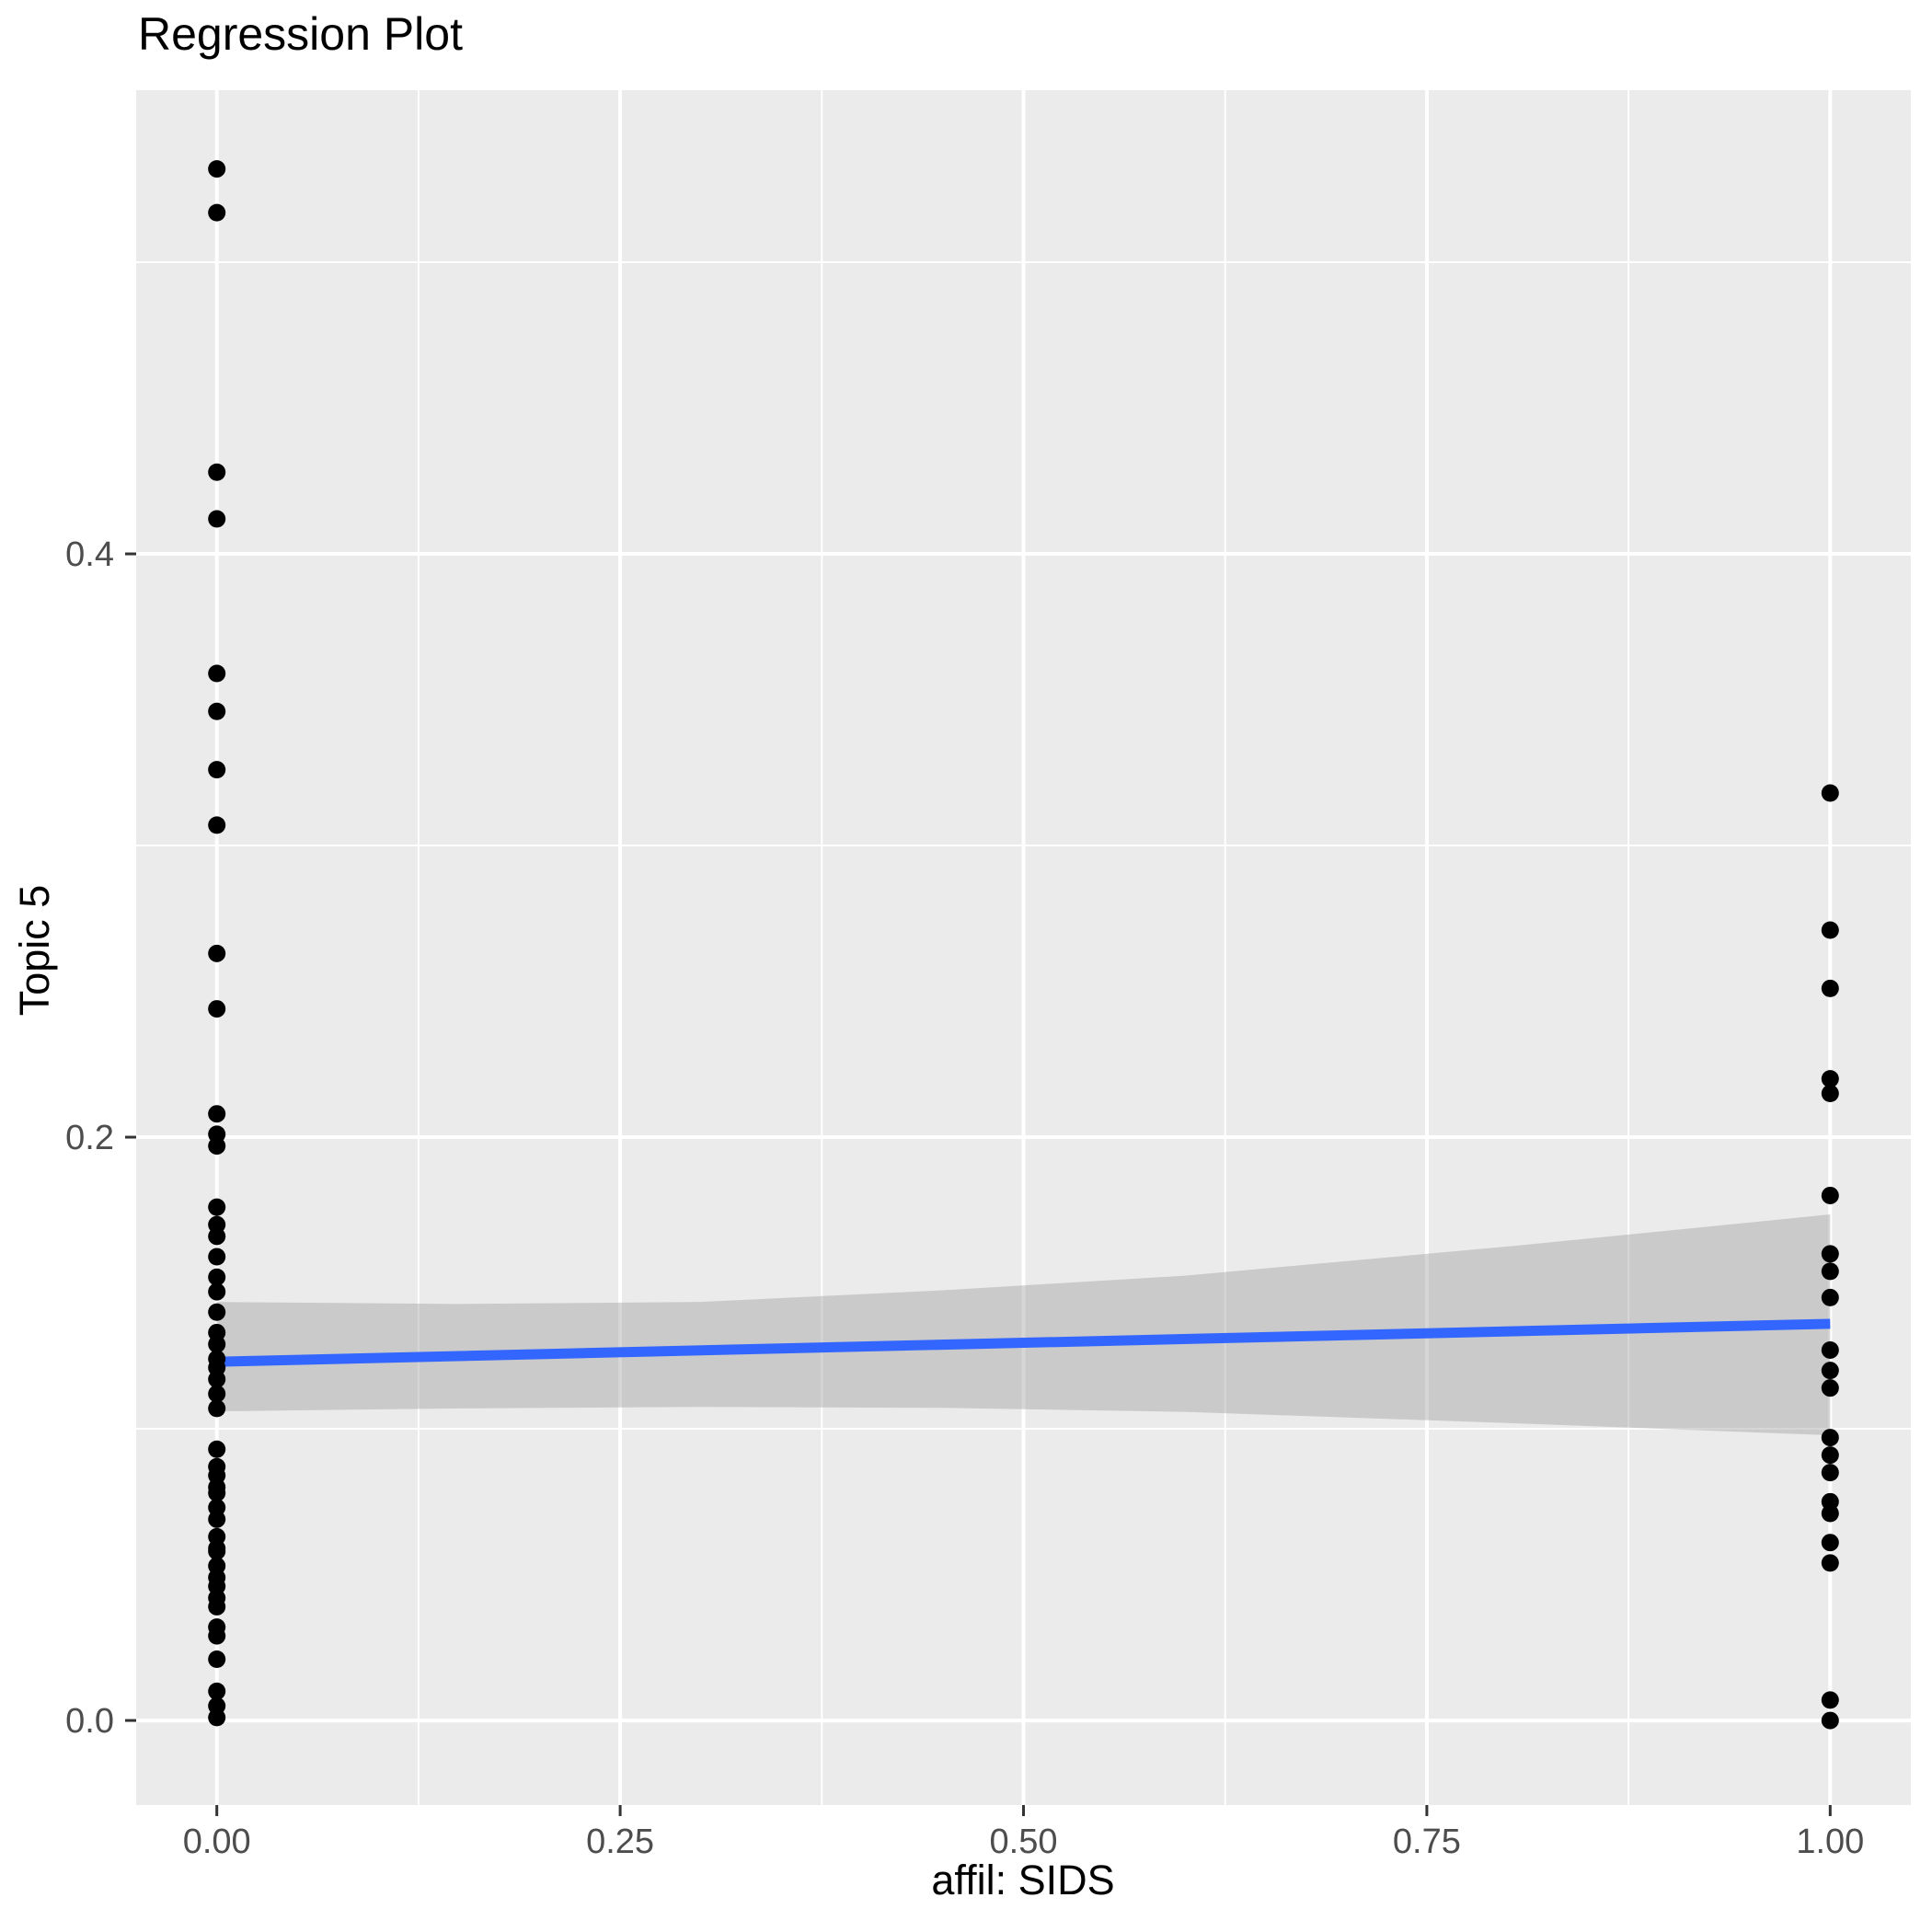 This screenshot has width=1932, height=1932. What do you see at coordinates (1024, 1842) in the screenshot?
I see `x-tick-label: 0.50` at bounding box center [1024, 1842].